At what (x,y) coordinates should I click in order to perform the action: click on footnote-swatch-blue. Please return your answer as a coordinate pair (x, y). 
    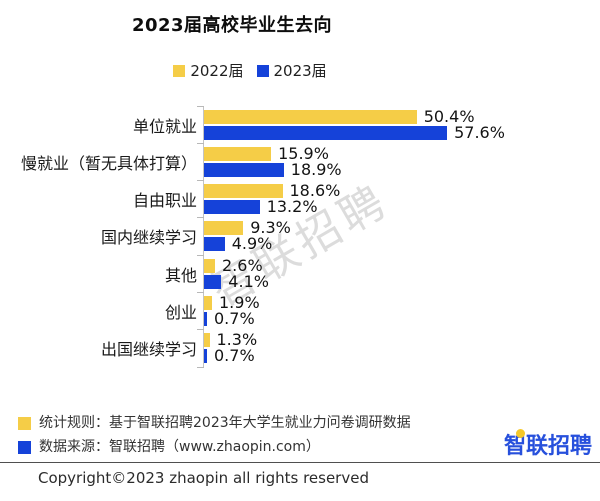
    Looking at the image, I should click on (24, 447).